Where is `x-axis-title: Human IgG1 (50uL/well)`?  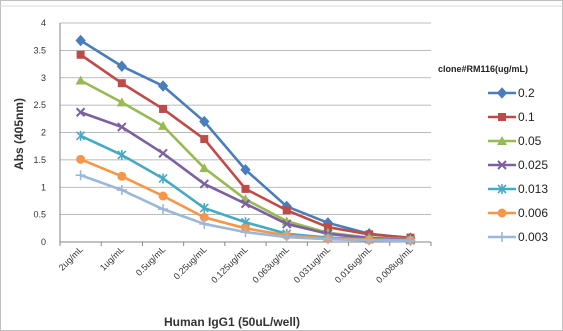
x-axis-title: Human IgG1 (50uL/well) is located at coordinates (232, 322).